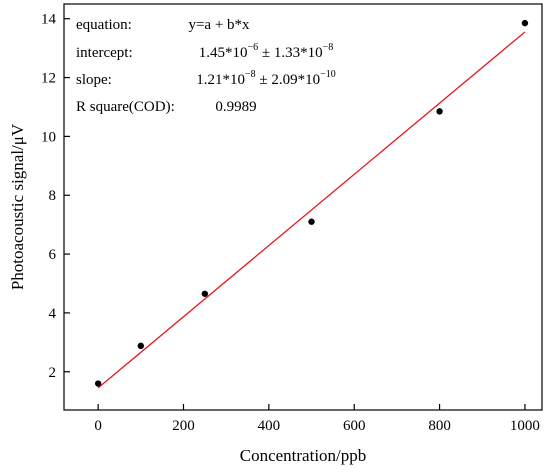 This screenshot has height=474, width=550. I want to click on stat-value-part: 1.21*10, so click(220, 80).